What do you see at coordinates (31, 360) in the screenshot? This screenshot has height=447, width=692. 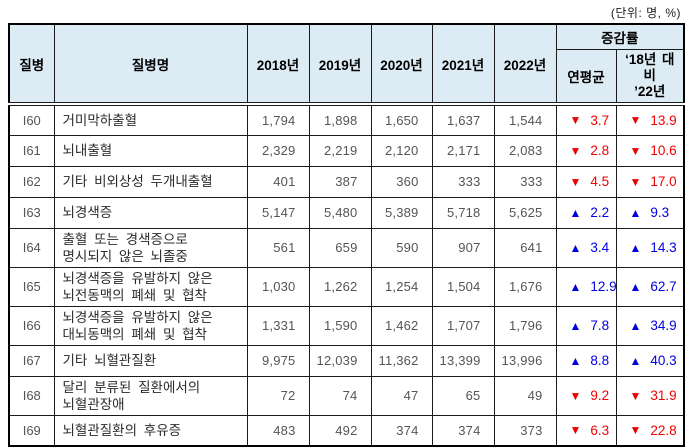 I see `disease-code-cell: I67` at bounding box center [31, 360].